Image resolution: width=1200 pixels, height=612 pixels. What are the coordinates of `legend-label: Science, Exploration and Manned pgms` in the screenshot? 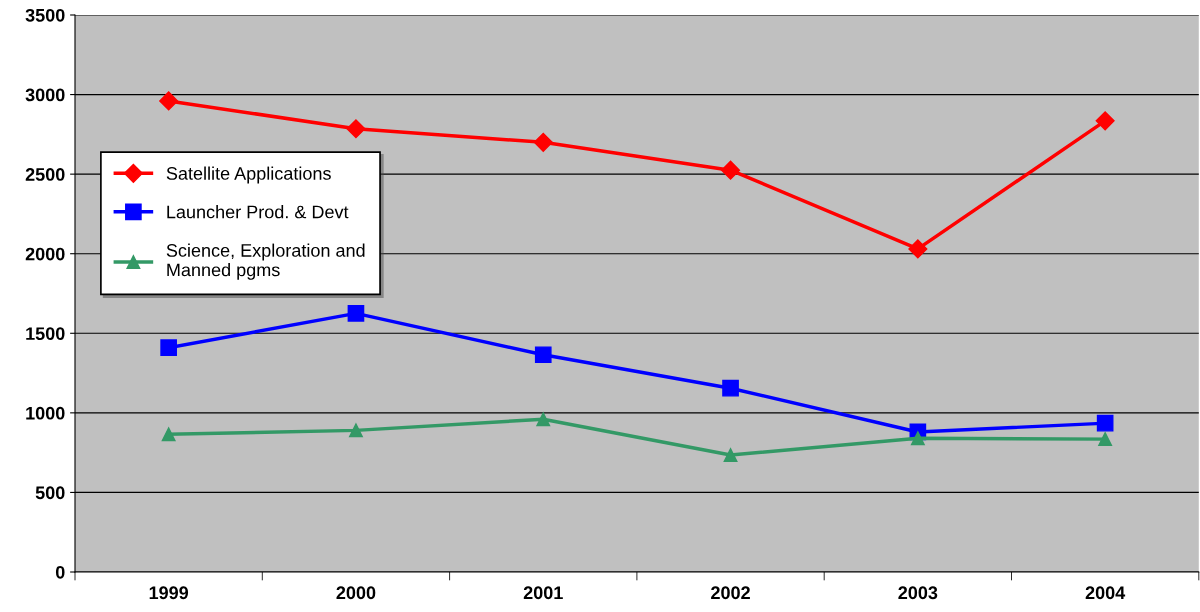 It's located at (265, 261).